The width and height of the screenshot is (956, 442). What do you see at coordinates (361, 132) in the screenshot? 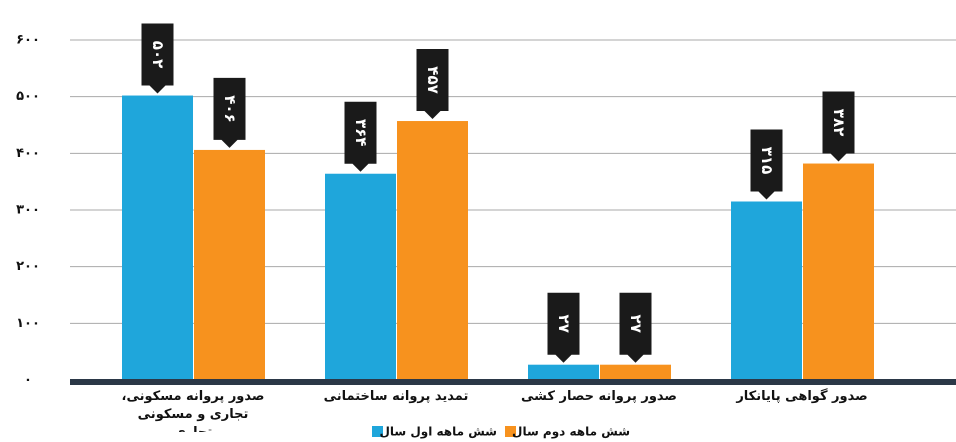
I see `data-label: ۳۶۴` at bounding box center [361, 132].